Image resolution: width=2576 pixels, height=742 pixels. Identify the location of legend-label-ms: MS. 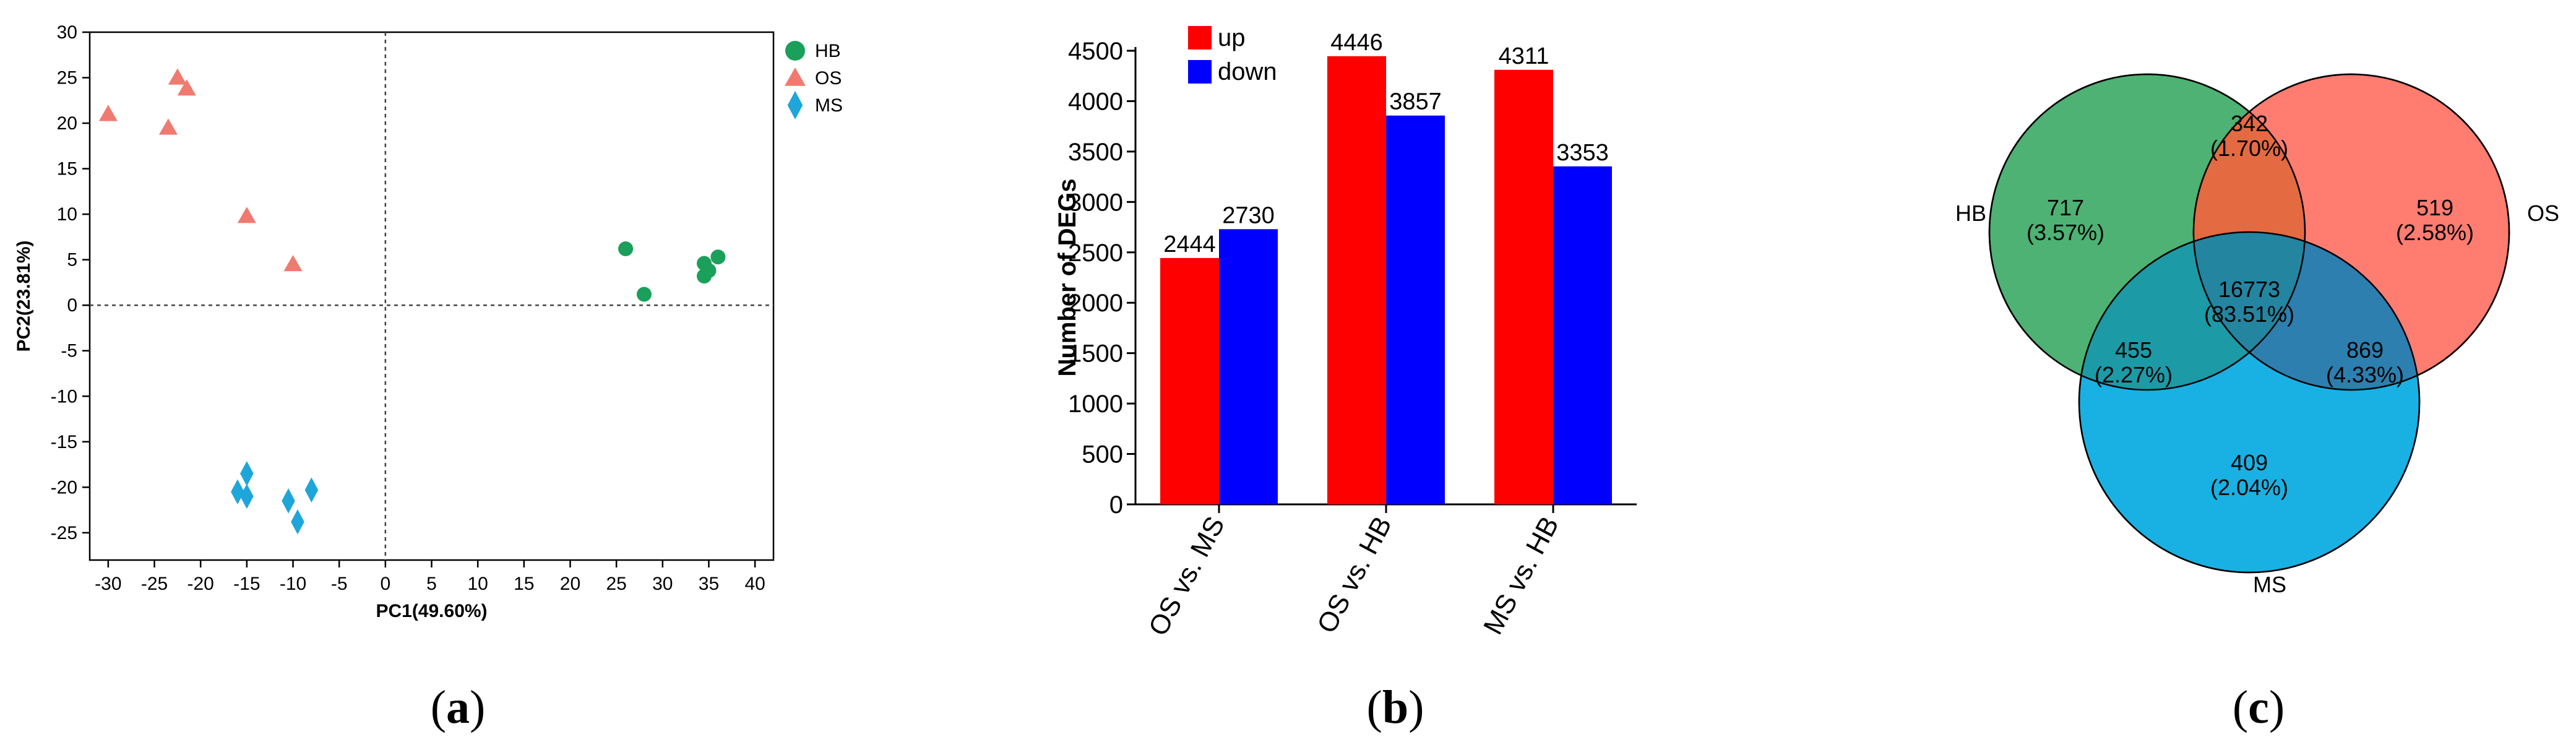
(829, 105).